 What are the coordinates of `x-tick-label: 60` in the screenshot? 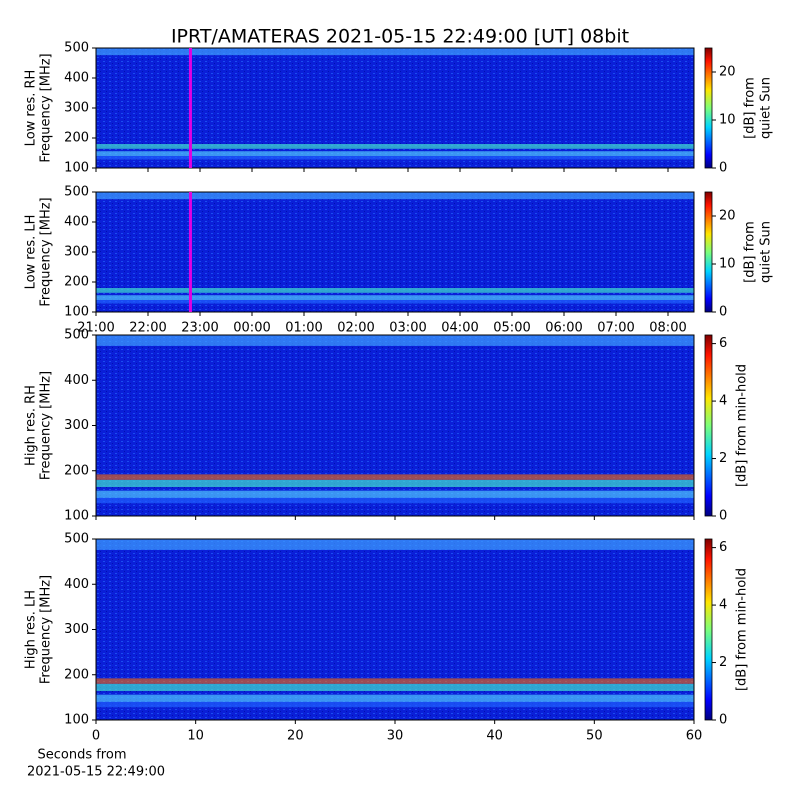 It's located at (694, 736).